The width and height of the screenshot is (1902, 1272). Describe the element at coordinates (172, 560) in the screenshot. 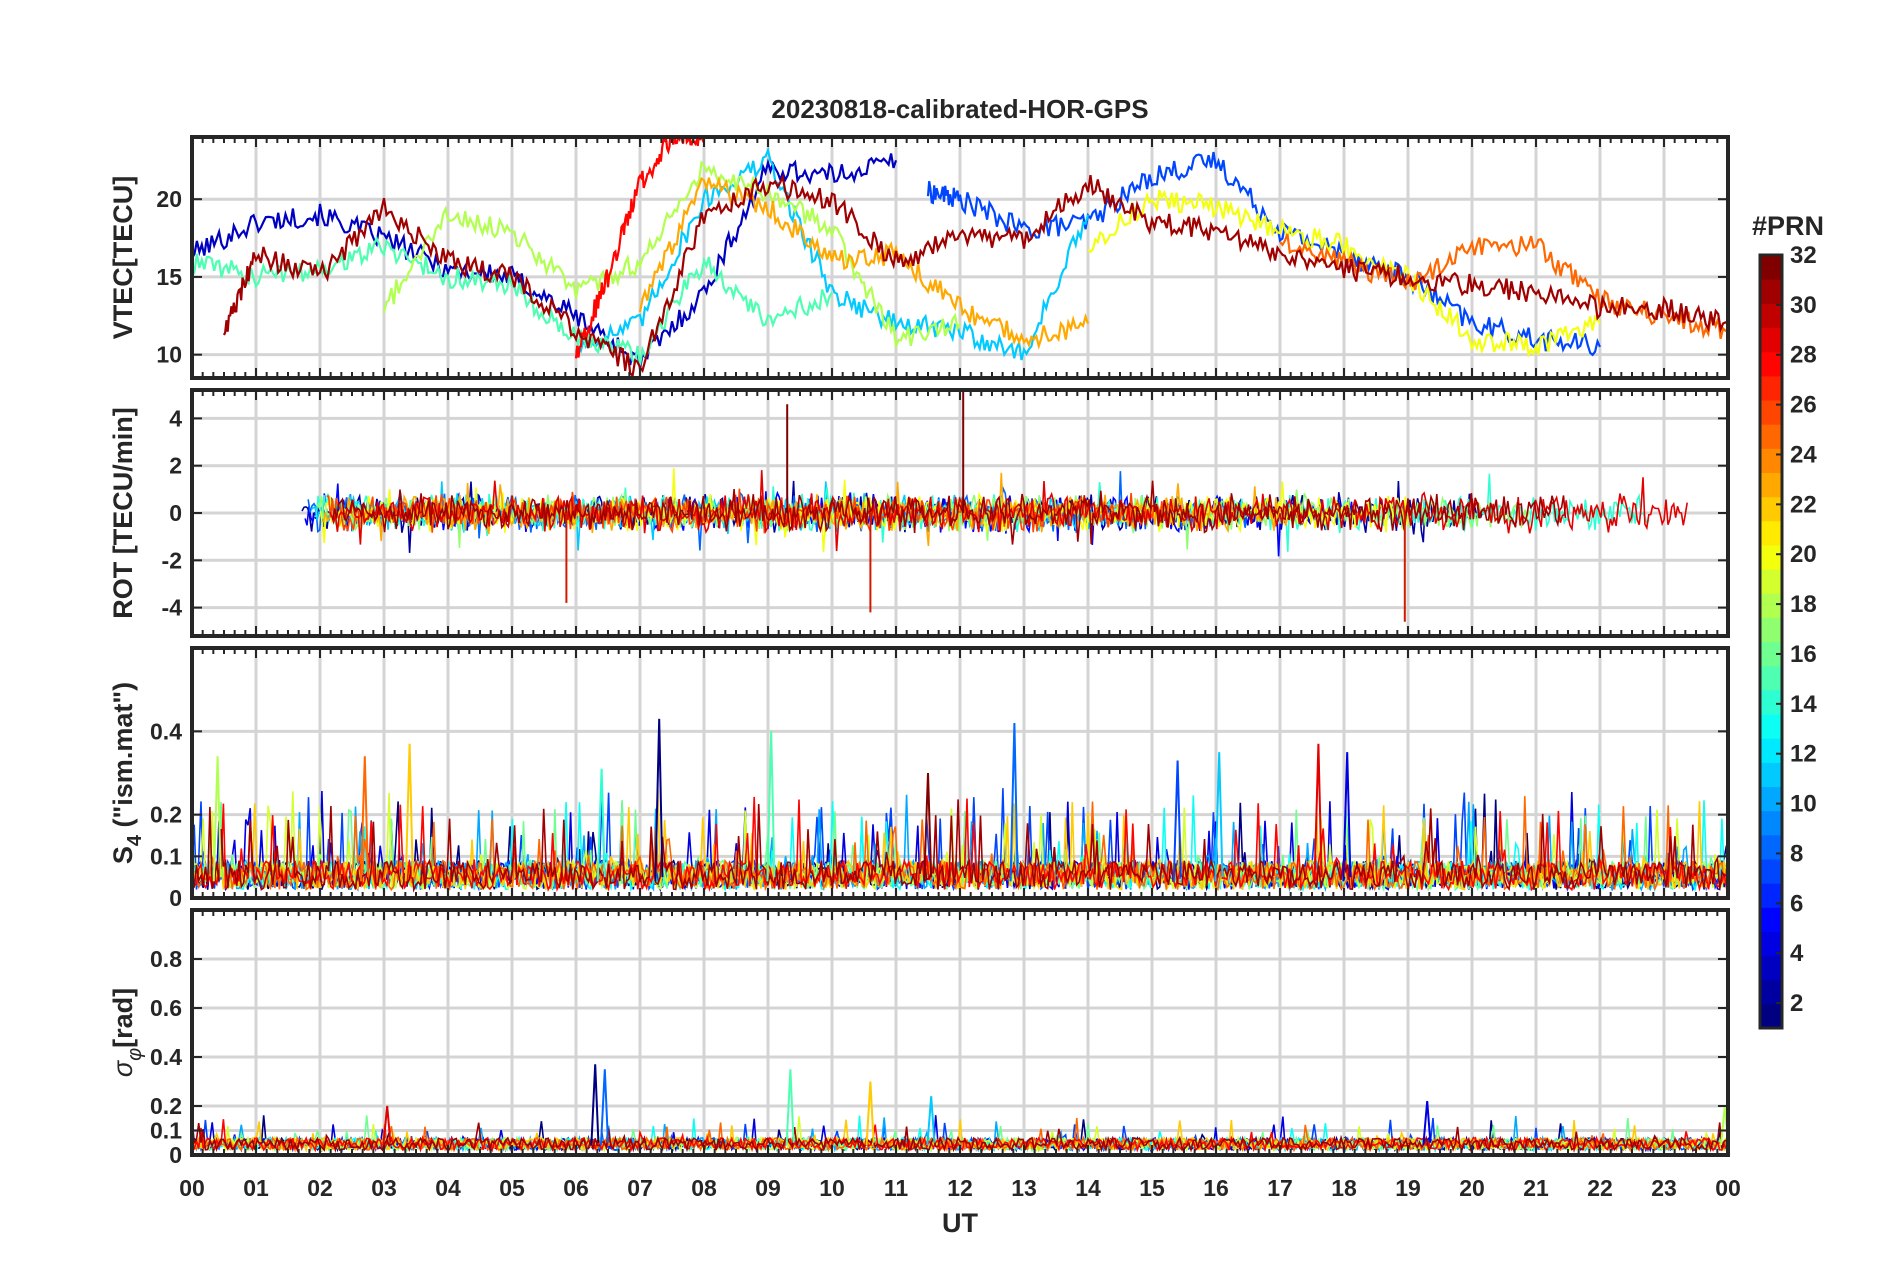

I see `y-tick-label: -2` at that location.